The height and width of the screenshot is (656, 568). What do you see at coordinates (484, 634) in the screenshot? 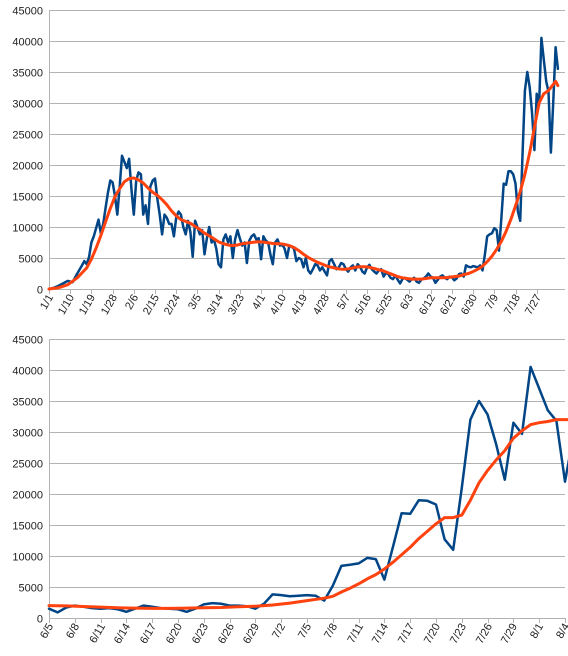
I see `x-tick-label: 7/26` at bounding box center [484, 634].